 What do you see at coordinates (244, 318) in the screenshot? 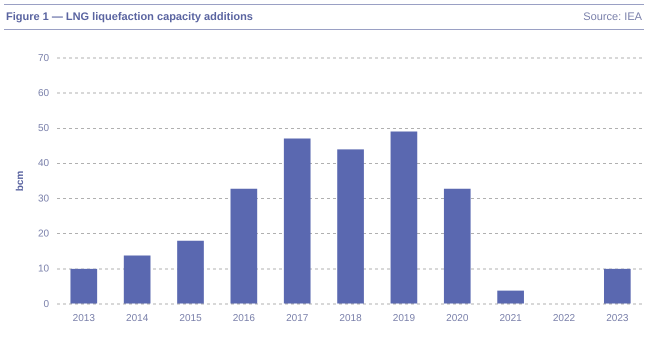
I see `x-tick-label: 2016` at bounding box center [244, 318].